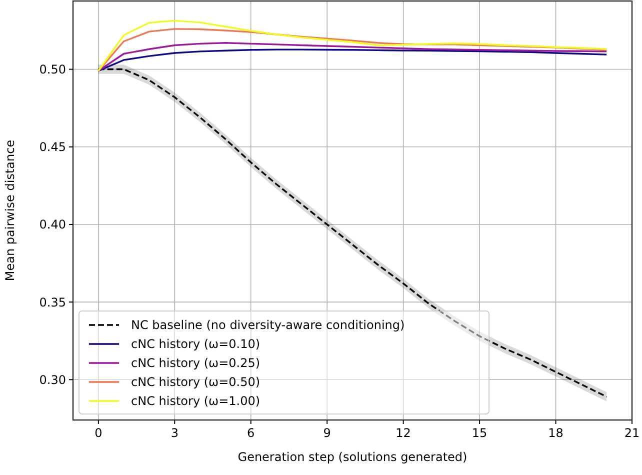  What do you see at coordinates (174, 433) in the screenshot?
I see `x-tick-label: 3` at bounding box center [174, 433].